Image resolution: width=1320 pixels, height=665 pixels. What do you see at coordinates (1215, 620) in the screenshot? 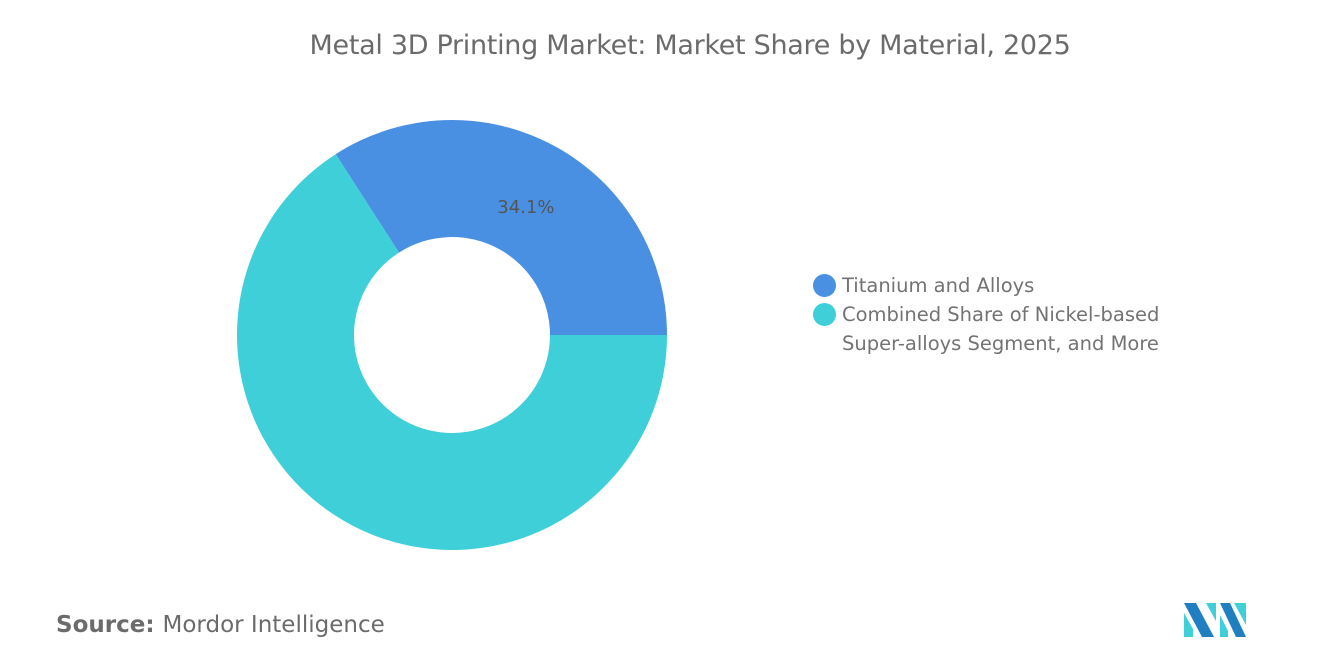
I see `mordor-logo` at bounding box center [1215, 620].